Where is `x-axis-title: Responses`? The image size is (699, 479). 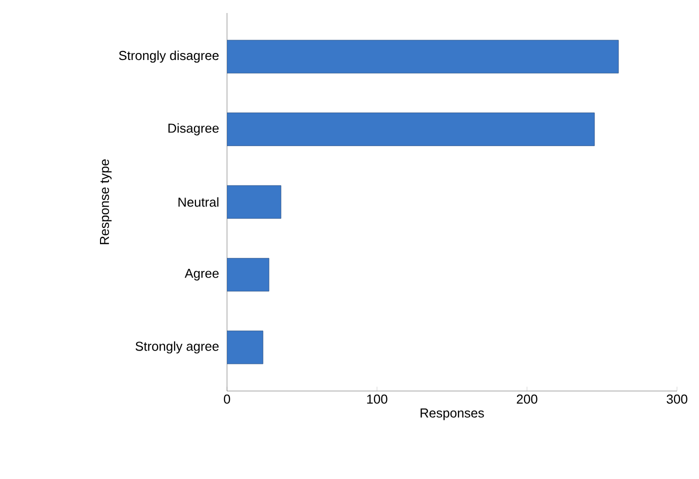 x-axis-title: Responses is located at coordinates (452, 414).